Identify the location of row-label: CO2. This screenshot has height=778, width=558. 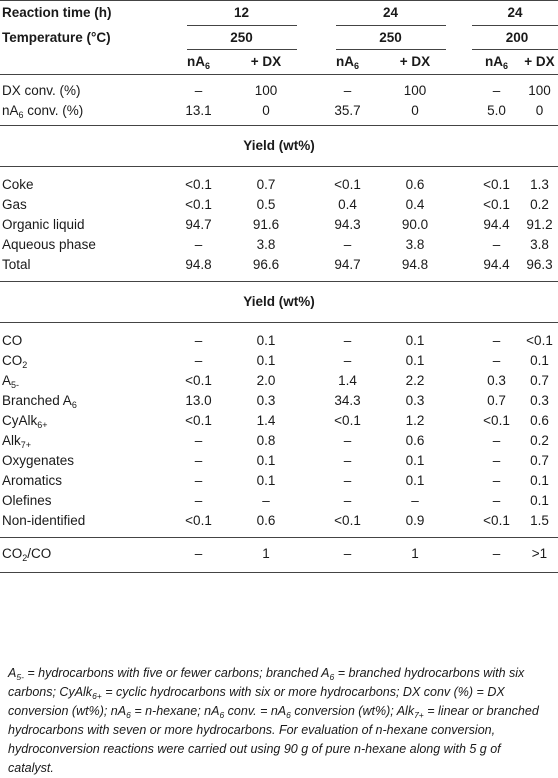
(80, 361).